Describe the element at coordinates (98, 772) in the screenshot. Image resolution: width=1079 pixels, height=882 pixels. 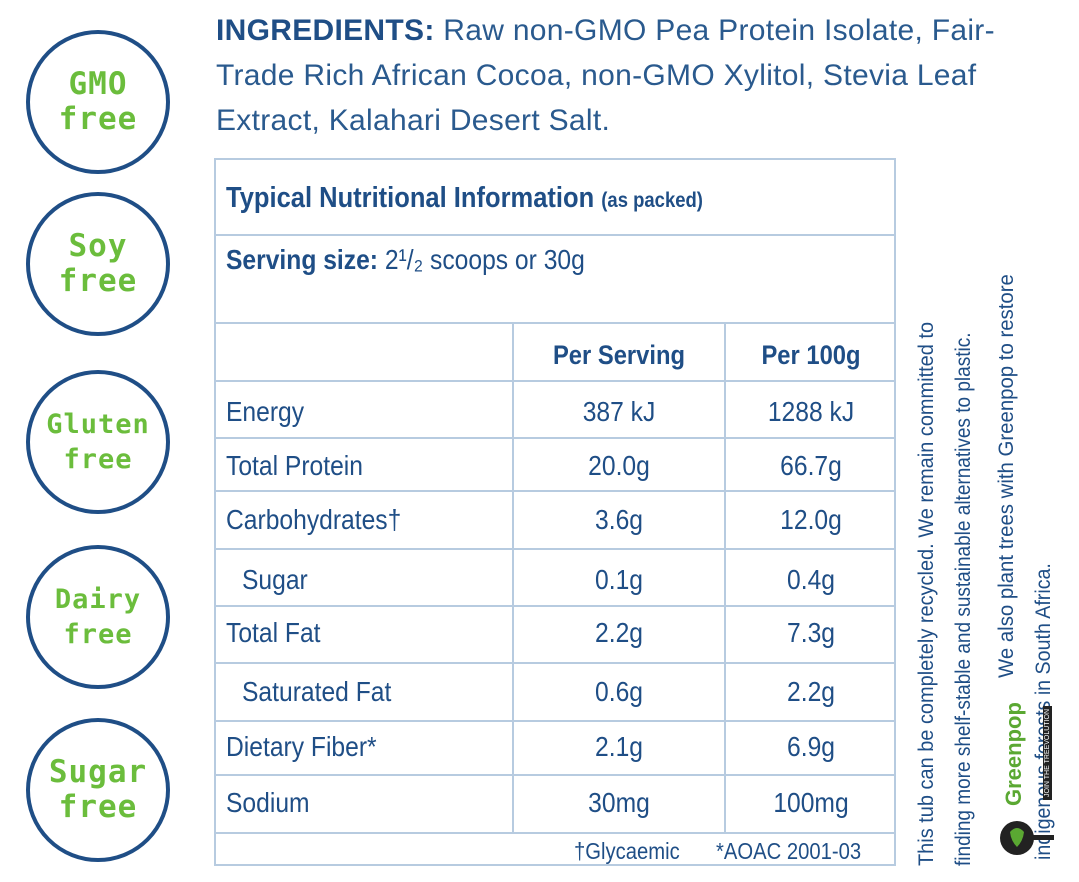
I see `badge-line1: Sugar` at that location.